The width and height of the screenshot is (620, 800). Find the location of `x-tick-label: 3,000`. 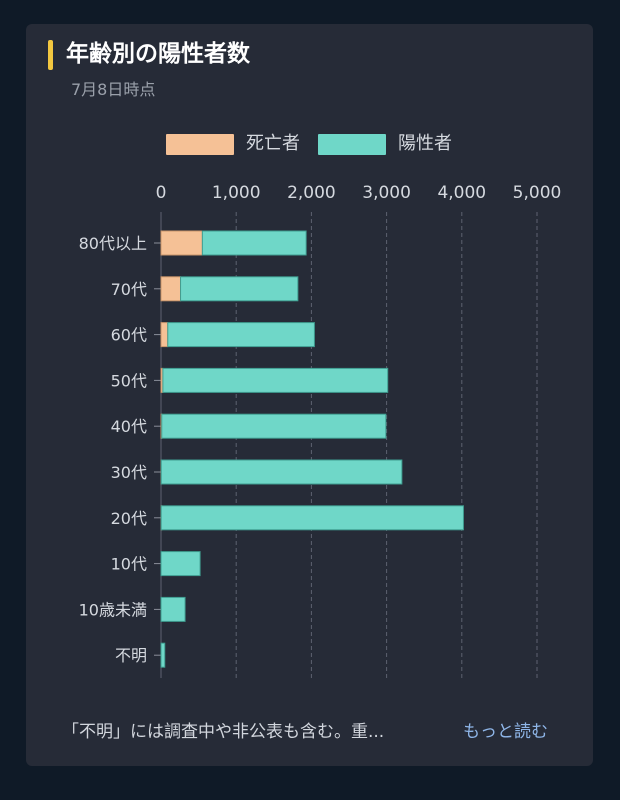

x-tick-label: 3,000 is located at coordinates (386, 193).